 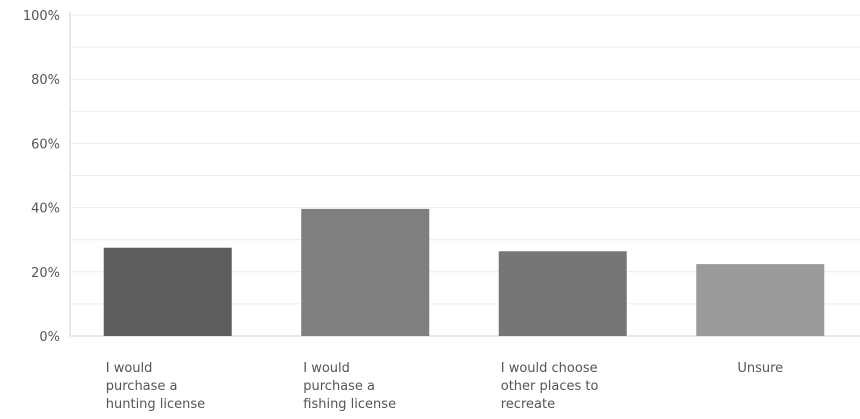 I want to click on category-label-line: other places to, so click(x=550, y=386).